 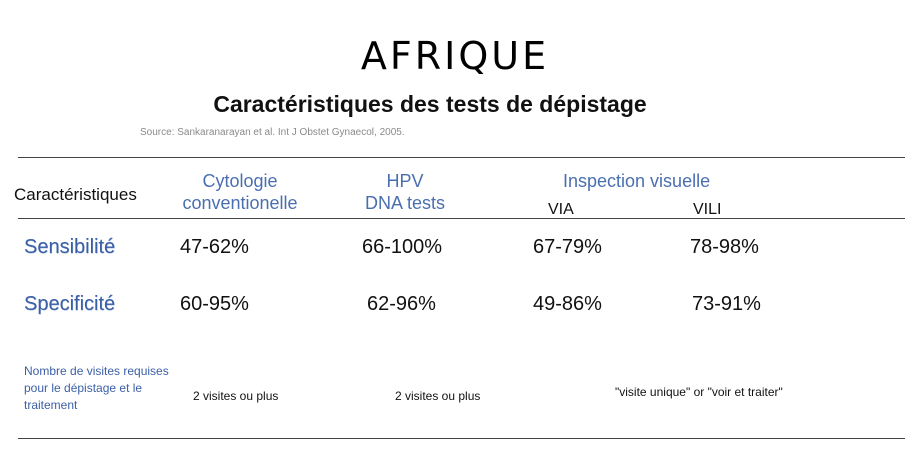 What do you see at coordinates (430, 104) in the screenshot?
I see `slide-subtitle: Caractéristiques des tests de dépistage` at bounding box center [430, 104].